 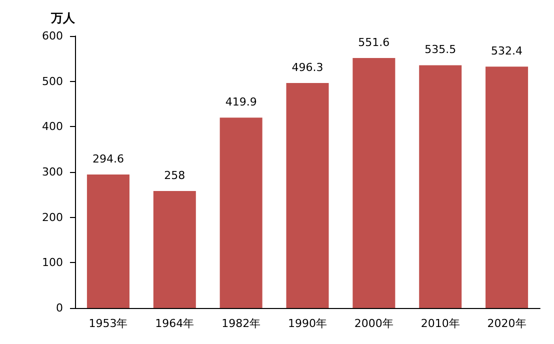 I want to click on data-label: 551.6, so click(x=374, y=42).